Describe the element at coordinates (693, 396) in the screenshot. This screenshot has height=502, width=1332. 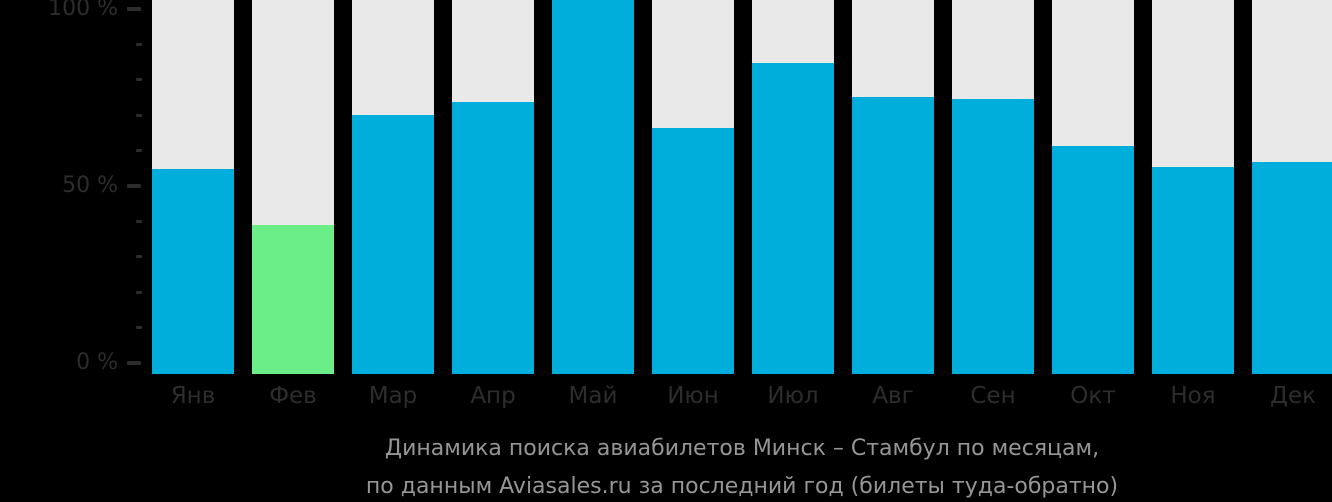
I see `x-tick-label-Июн: Июн` at that location.